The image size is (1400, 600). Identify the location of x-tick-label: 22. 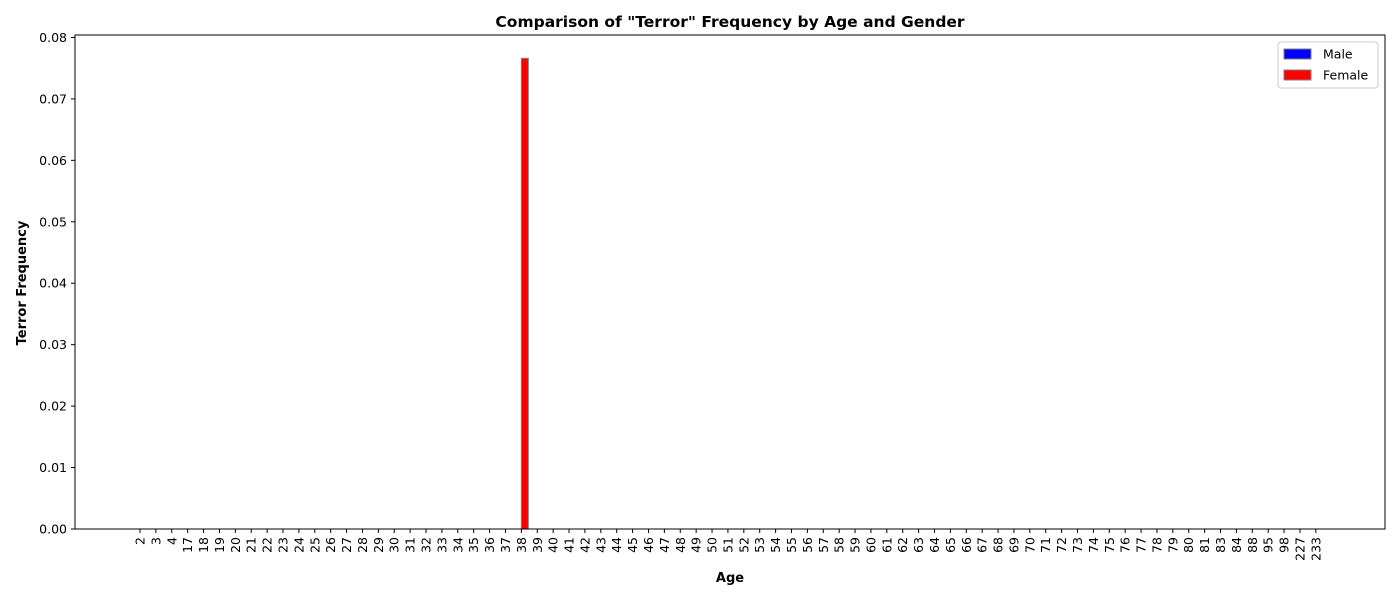
(267, 545).